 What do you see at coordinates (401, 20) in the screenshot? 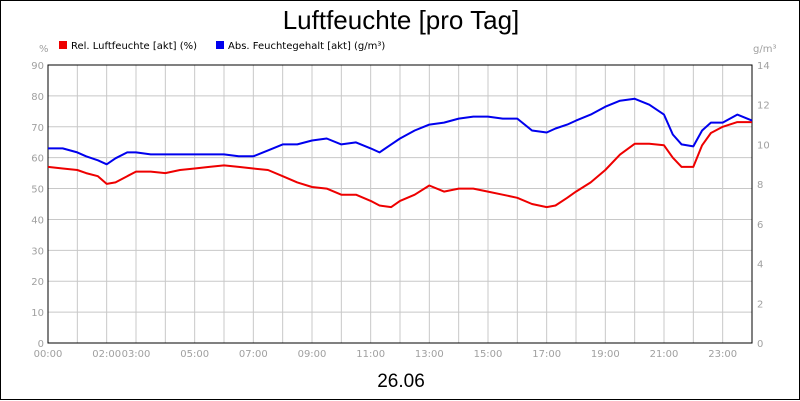
I see `chart-title: Luftfeuchte [pro Tag]` at bounding box center [401, 20].